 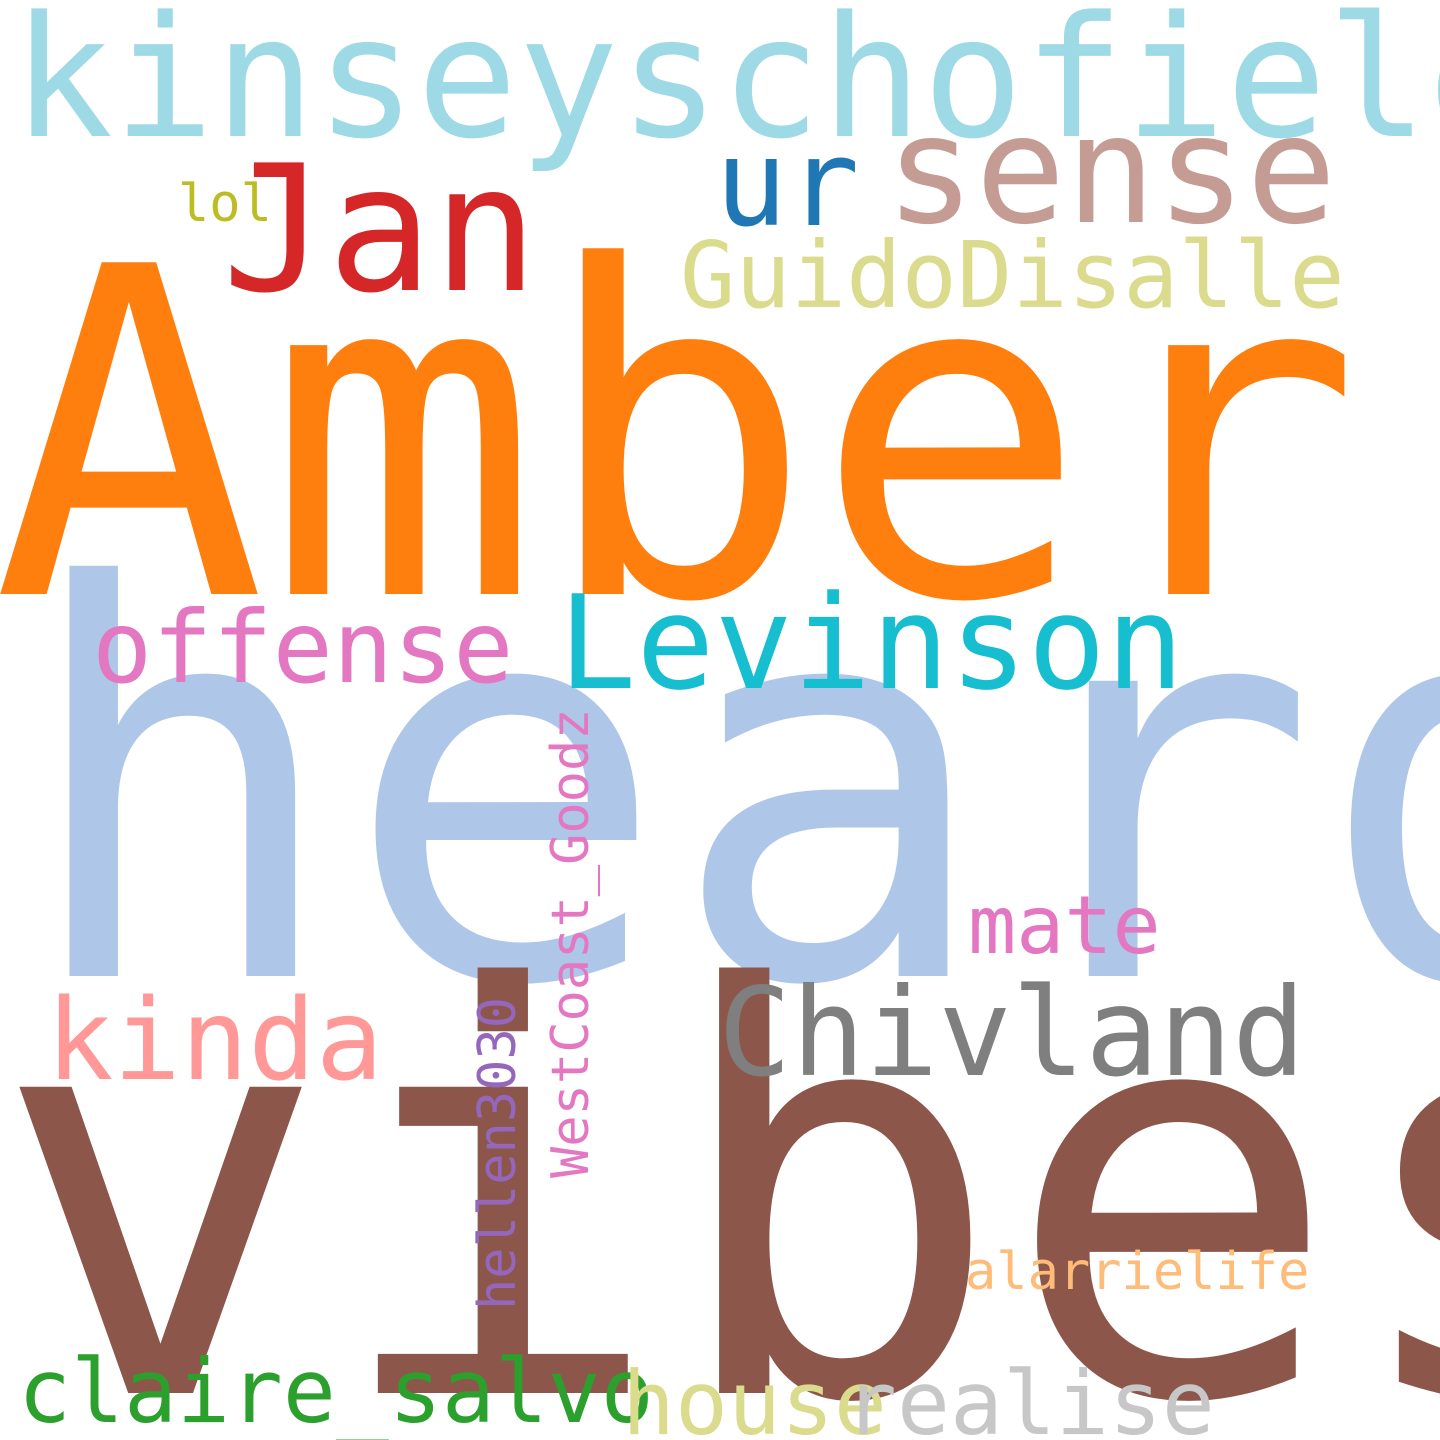 I want to click on word-realise: realise, so click(x=1029, y=1396).